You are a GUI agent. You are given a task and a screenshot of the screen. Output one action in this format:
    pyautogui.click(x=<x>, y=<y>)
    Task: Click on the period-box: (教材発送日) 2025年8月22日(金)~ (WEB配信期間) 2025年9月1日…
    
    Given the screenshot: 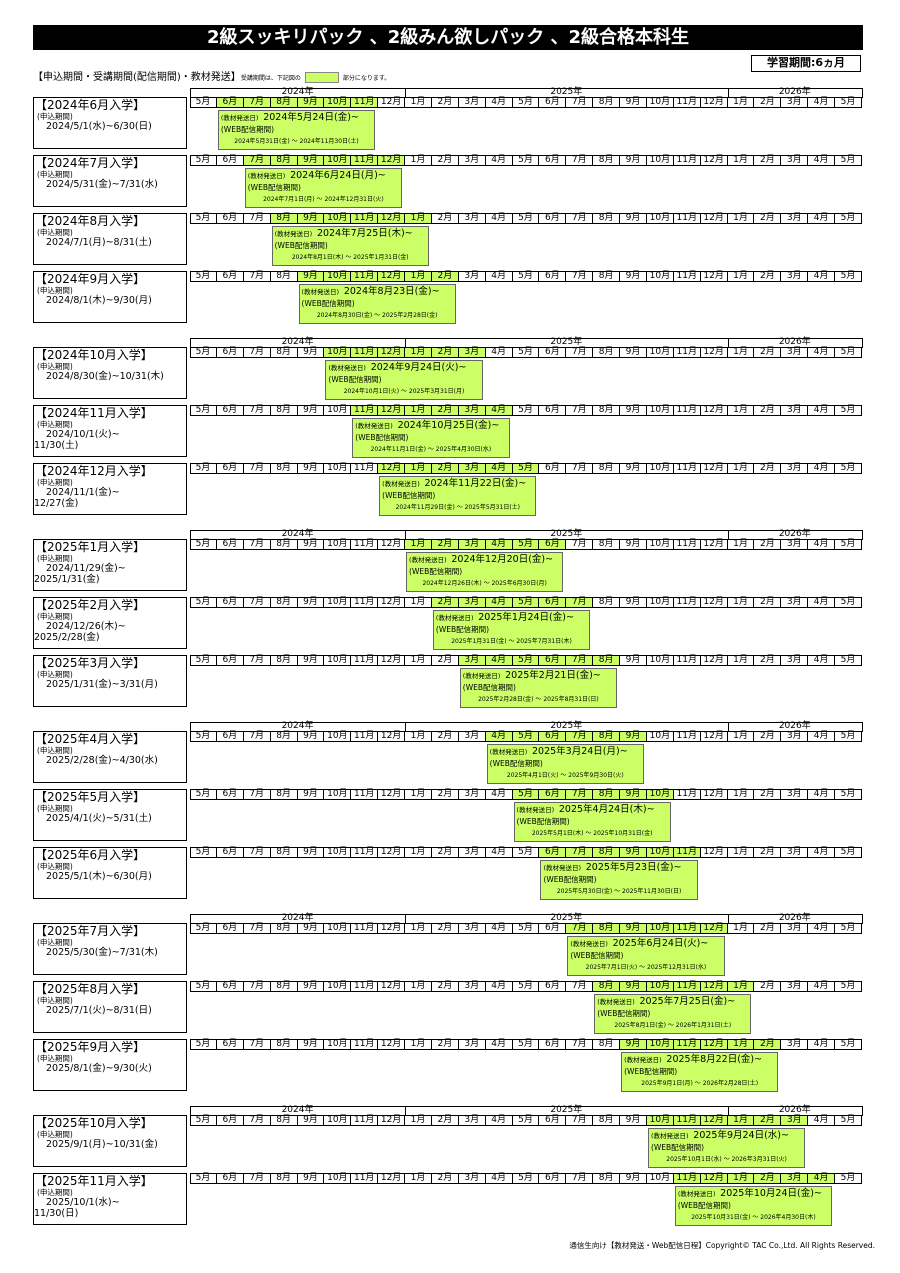 What is the action you would take?
    pyautogui.click(x=700, y=1072)
    